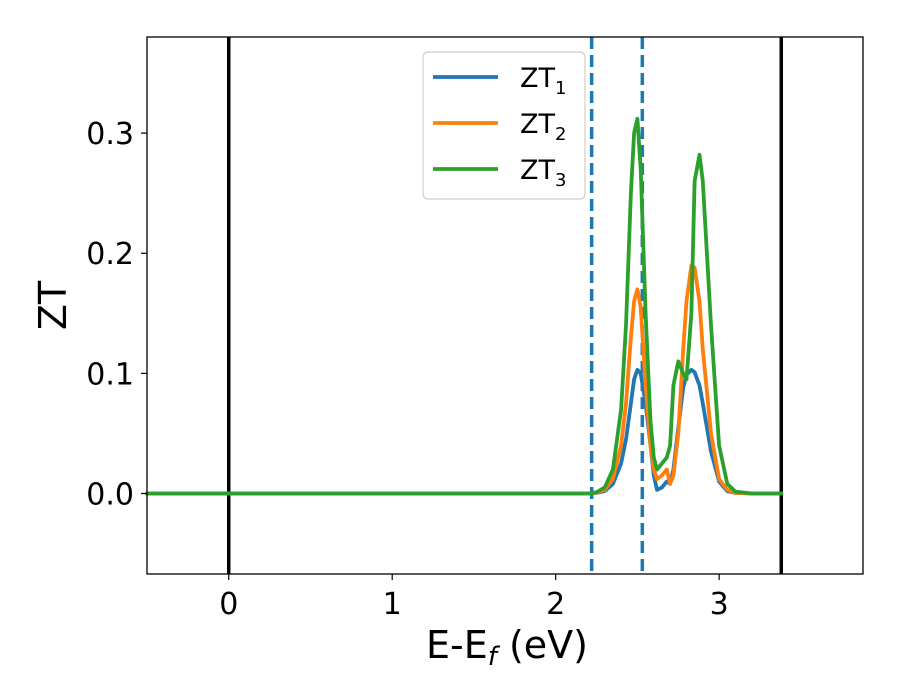 This screenshot has height=700, width=900. Describe the element at coordinates (719, 604) in the screenshot. I see `x-tick-label: 3` at that location.